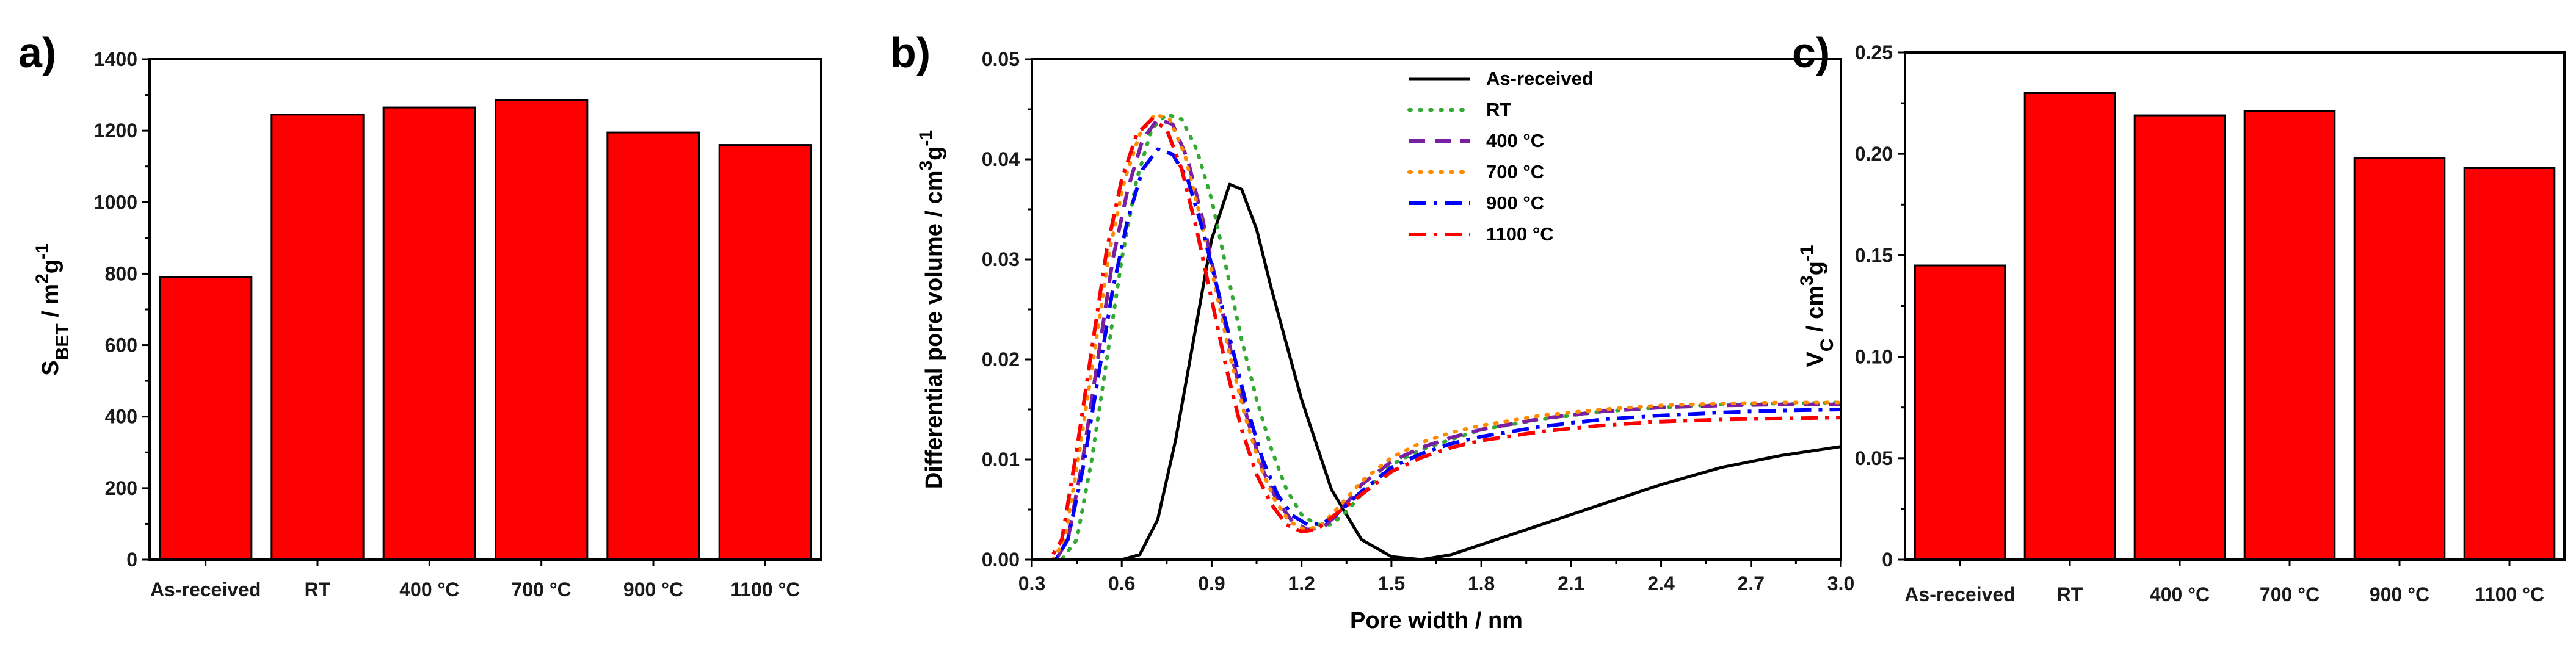 The image size is (2576, 653). What do you see at coordinates (1001, 259) in the screenshot?
I see `y-tick-label: 0.03` at bounding box center [1001, 259].